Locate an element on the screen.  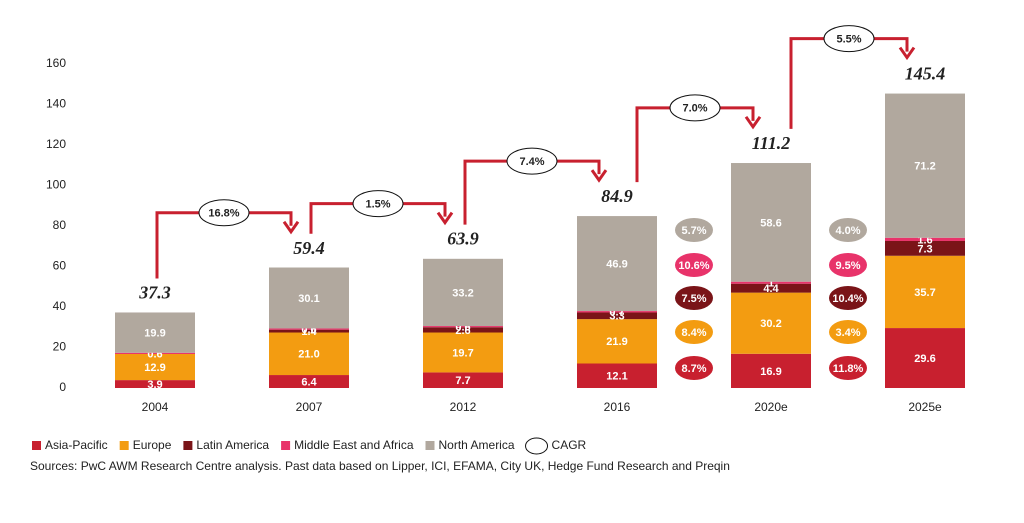
regional-cagr-label: 8.4% is located at coordinates (693, 333).